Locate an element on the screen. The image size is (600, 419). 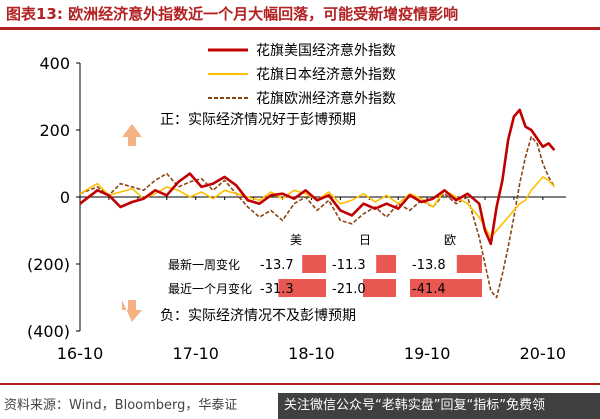
x-tick-label: 17-10 is located at coordinates (195, 353).